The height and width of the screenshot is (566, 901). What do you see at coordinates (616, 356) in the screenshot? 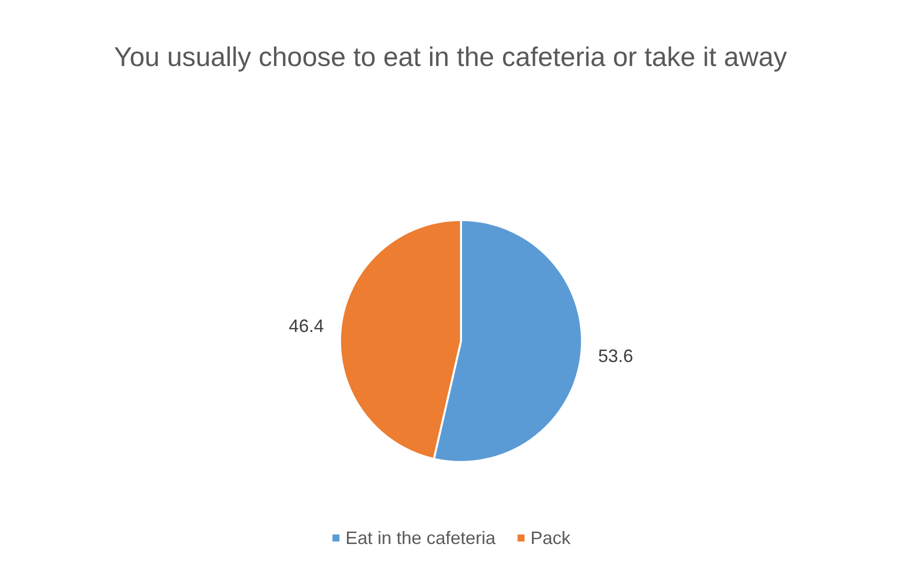
I see `data-label: 53.6` at bounding box center [616, 356].